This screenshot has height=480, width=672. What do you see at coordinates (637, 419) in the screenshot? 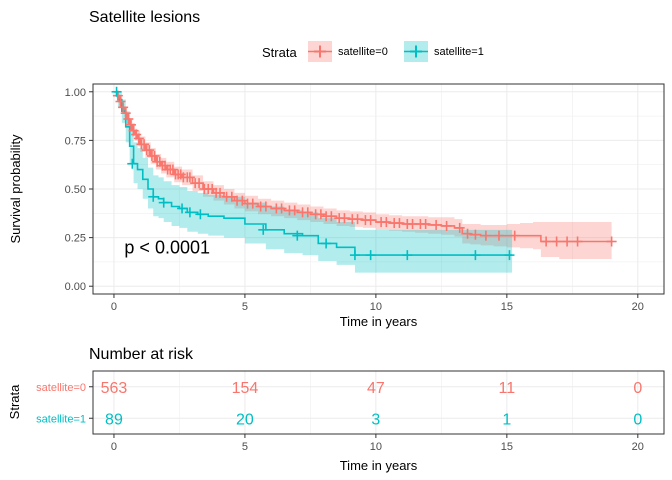
I see `risk-count-satellite-1: 0` at bounding box center [637, 419].